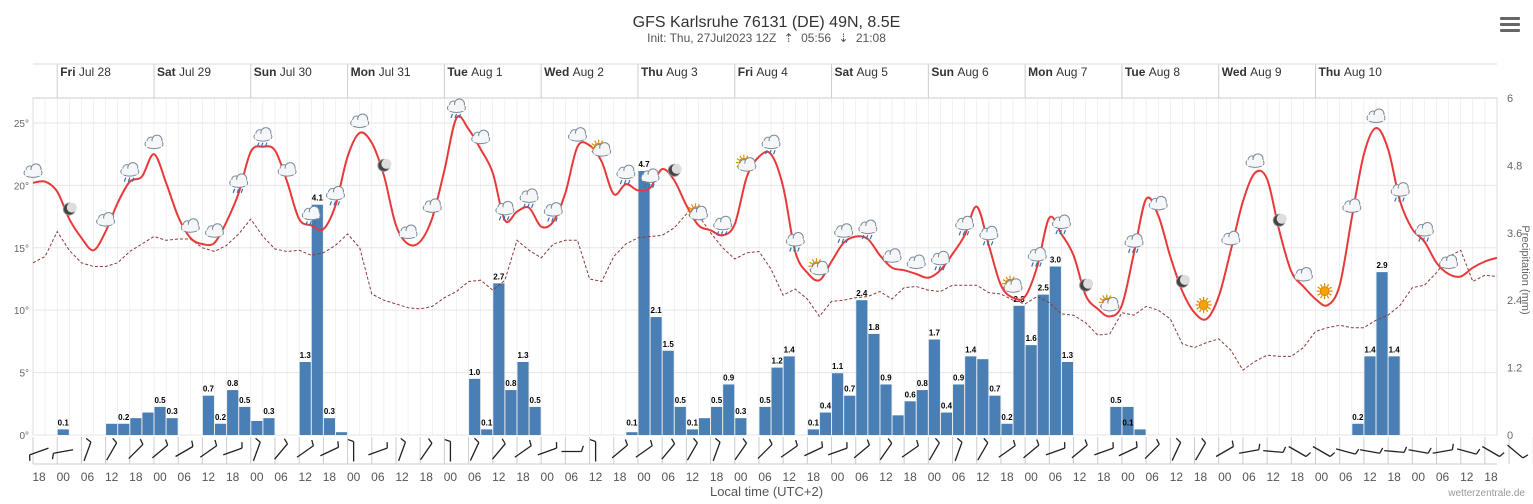 The image size is (1533, 504). I want to click on precip-data-label: 0.7, so click(995, 389).